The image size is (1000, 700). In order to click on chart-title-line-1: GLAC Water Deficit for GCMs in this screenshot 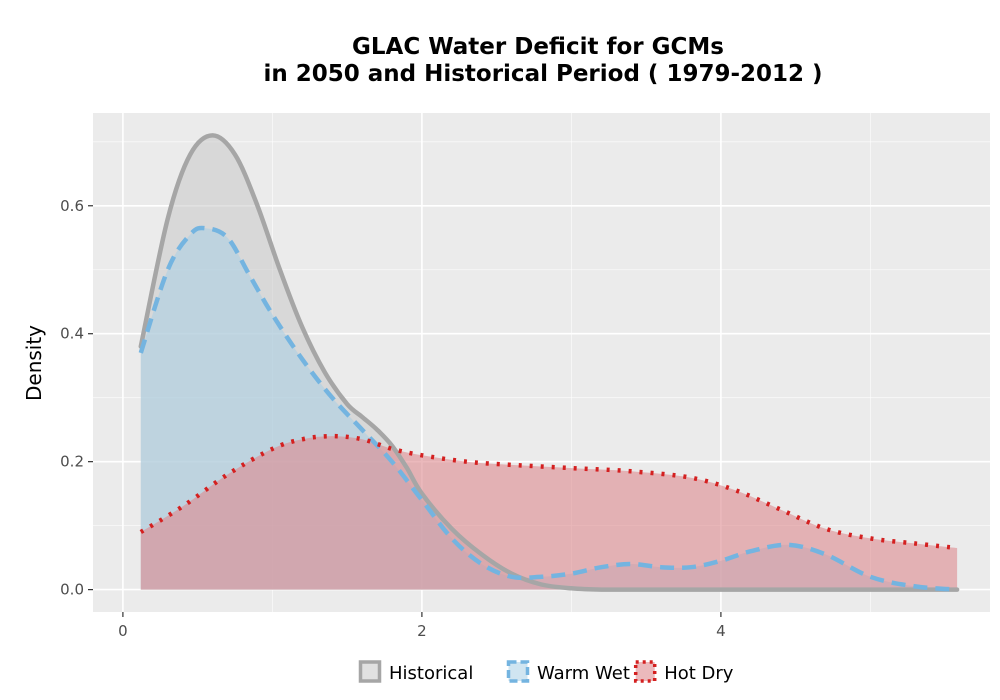, I will do `click(538, 47)`.